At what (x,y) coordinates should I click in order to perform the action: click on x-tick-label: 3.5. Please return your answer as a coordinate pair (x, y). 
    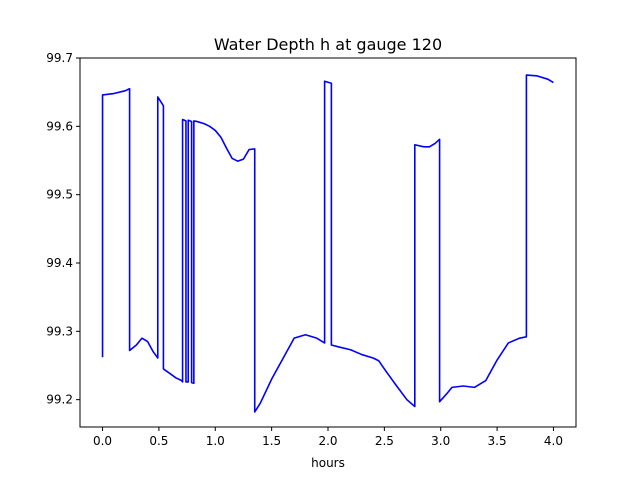
    Looking at the image, I should click on (497, 441).